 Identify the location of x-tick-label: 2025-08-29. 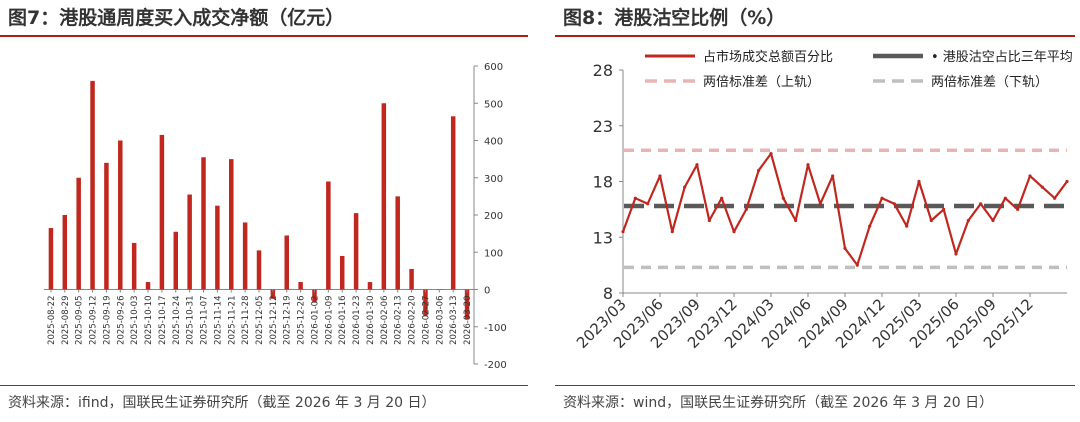
(66, 320).